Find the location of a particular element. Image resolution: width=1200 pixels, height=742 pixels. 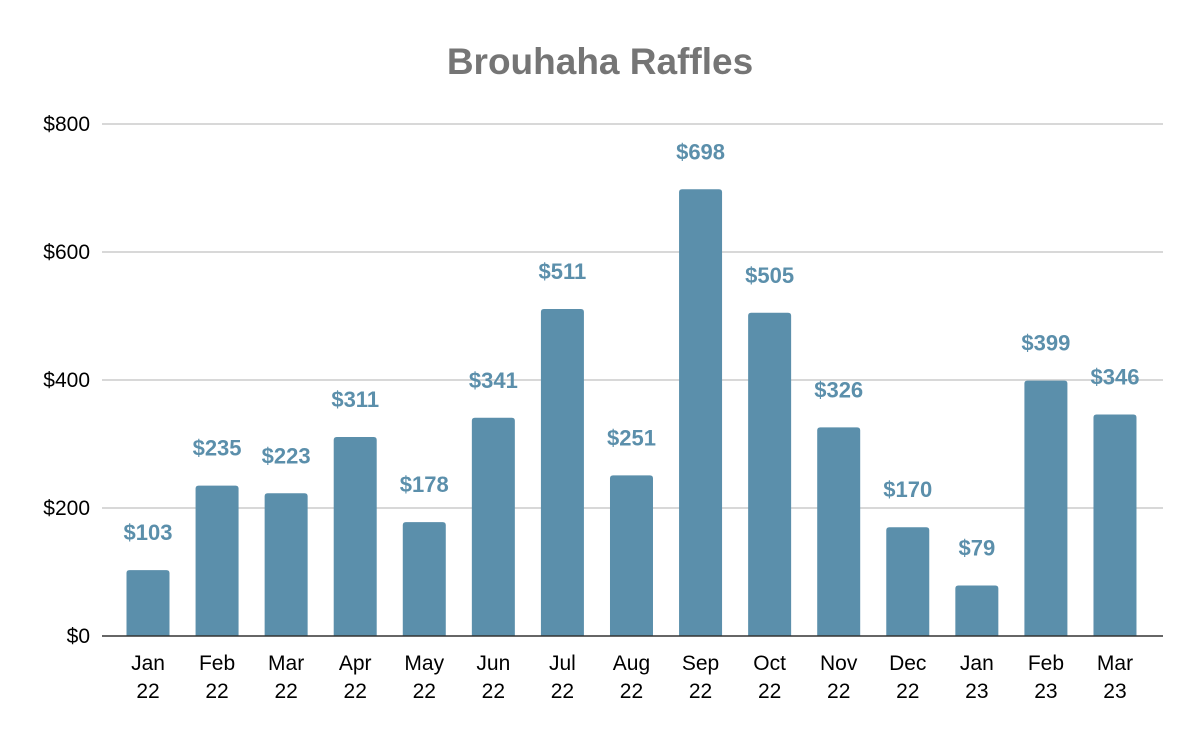

y-tick-label: $800 is located at coordinates (66, 124).